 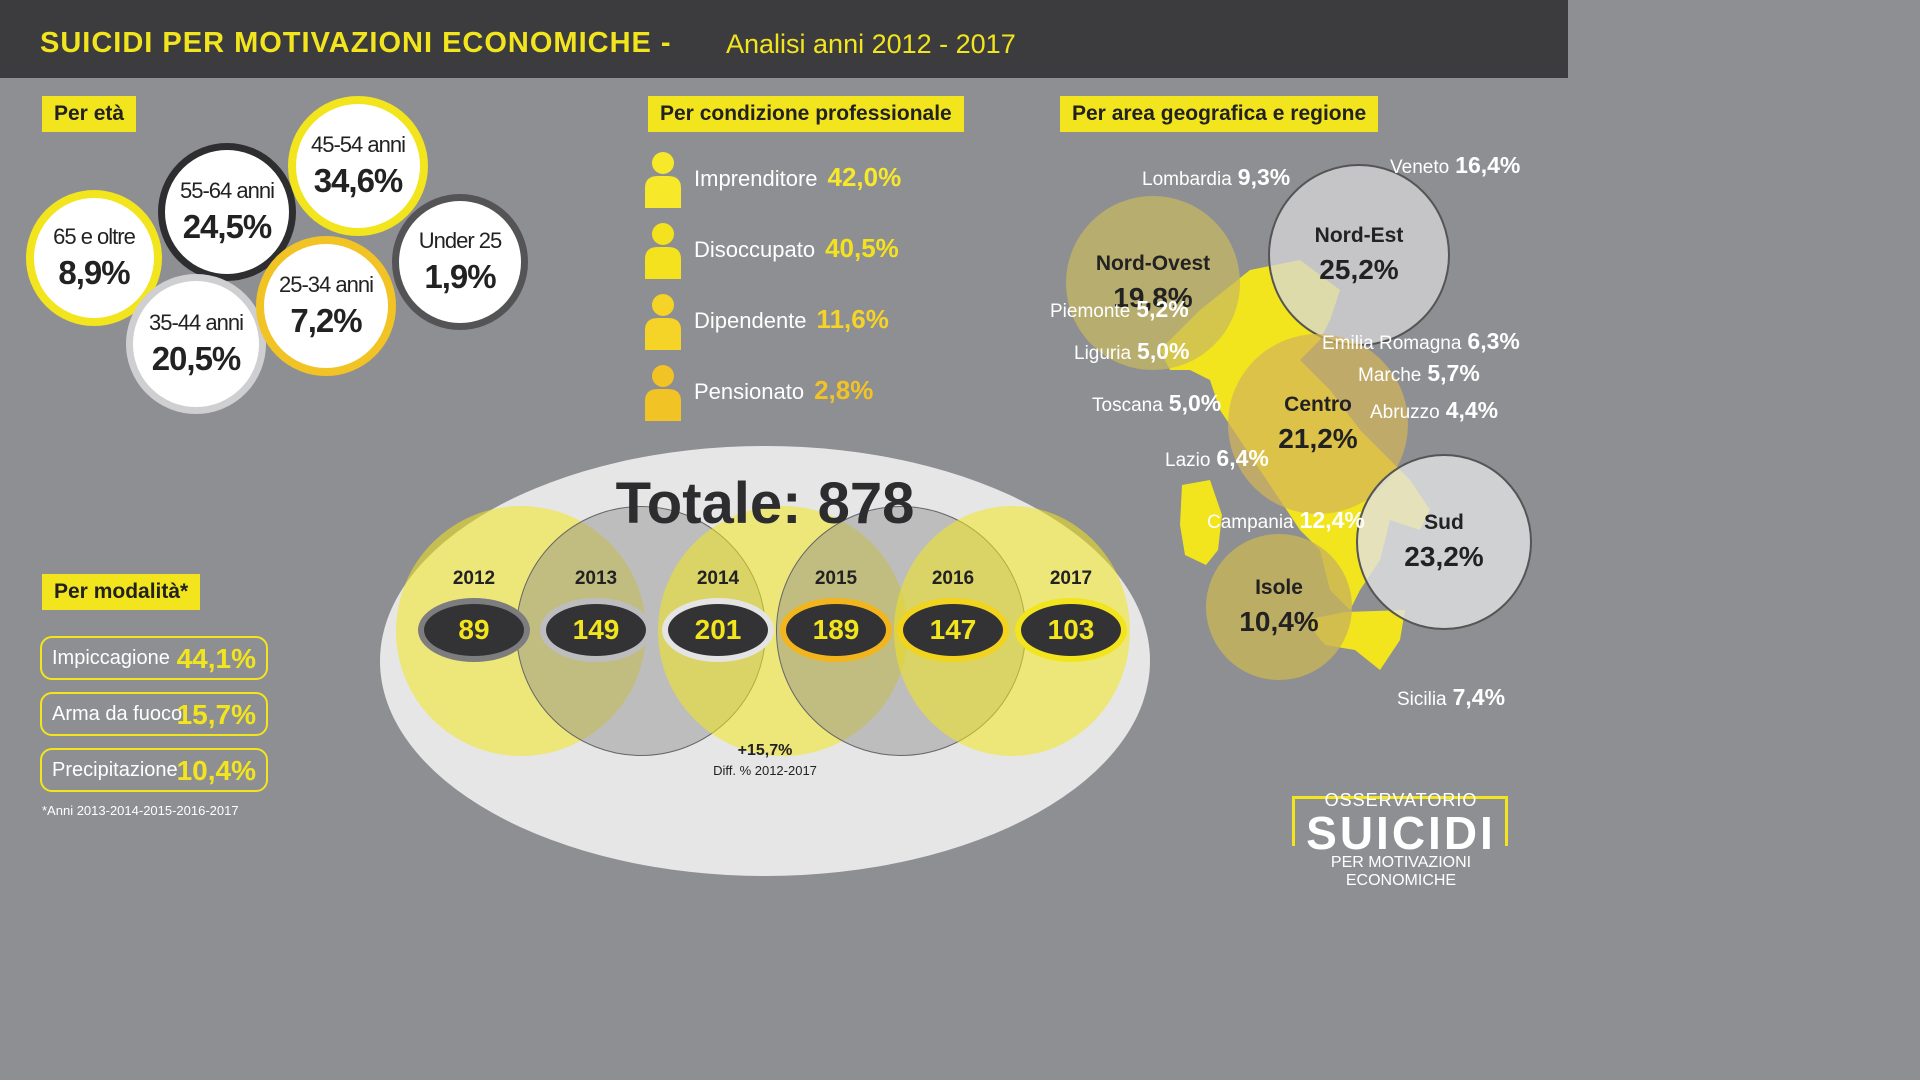 I want to click on geo-circle-centro: Centro 21,2%, so click(x=1318, y=424).